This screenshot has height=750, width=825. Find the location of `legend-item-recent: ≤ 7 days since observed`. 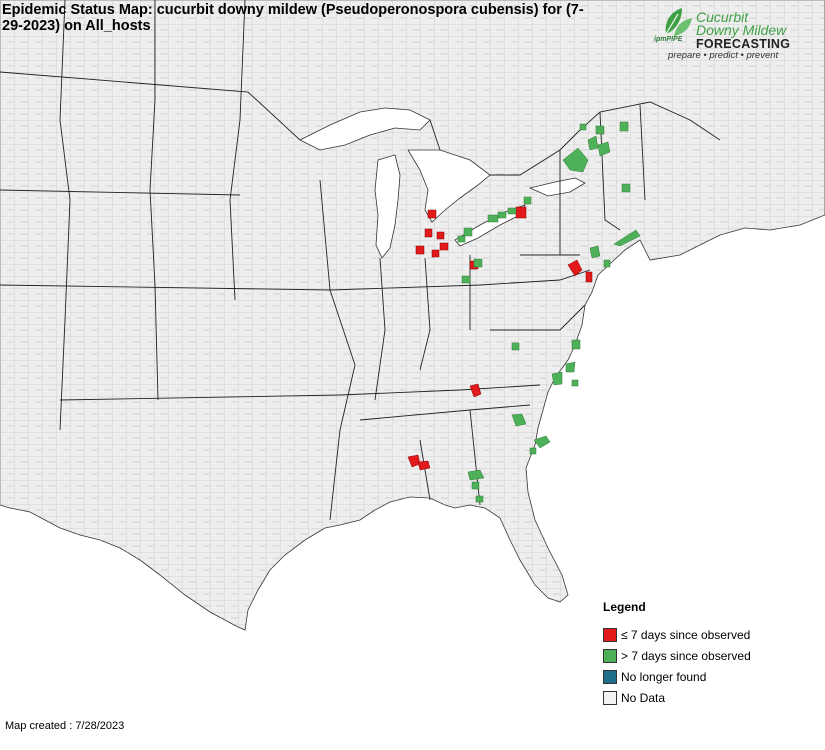

legend-item-recent: ≤ 7 days since observed is located at coordinates (703, 634).